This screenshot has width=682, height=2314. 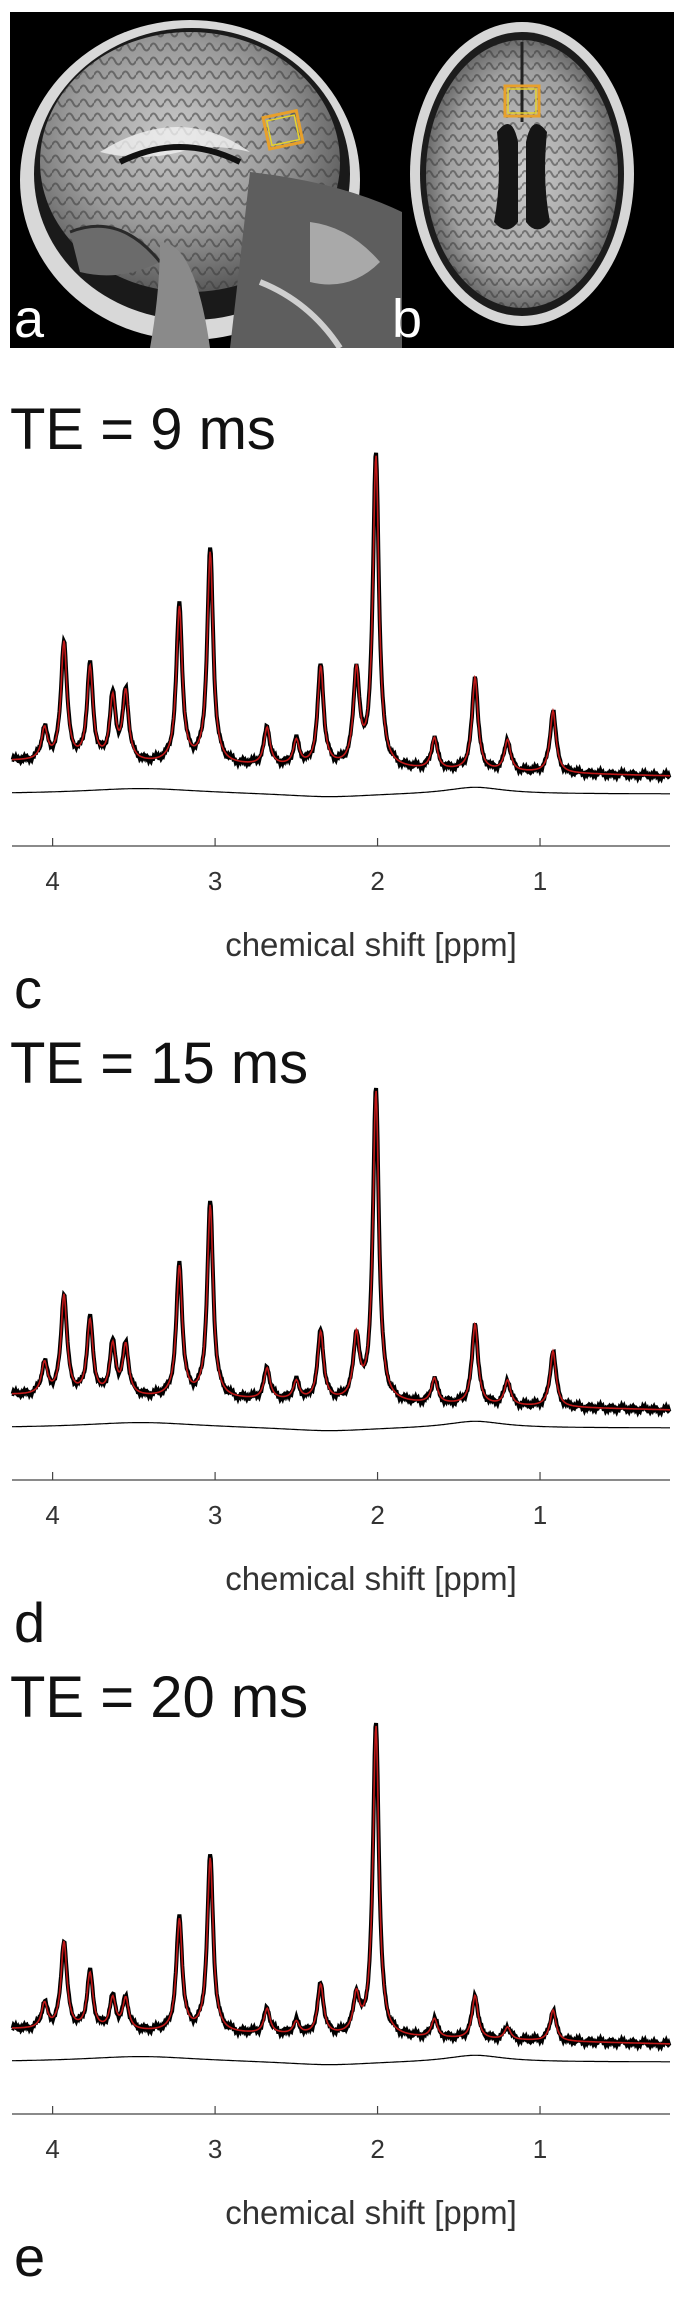 I want to click on panel-letter-d: d, so click(x=30, y=1622).